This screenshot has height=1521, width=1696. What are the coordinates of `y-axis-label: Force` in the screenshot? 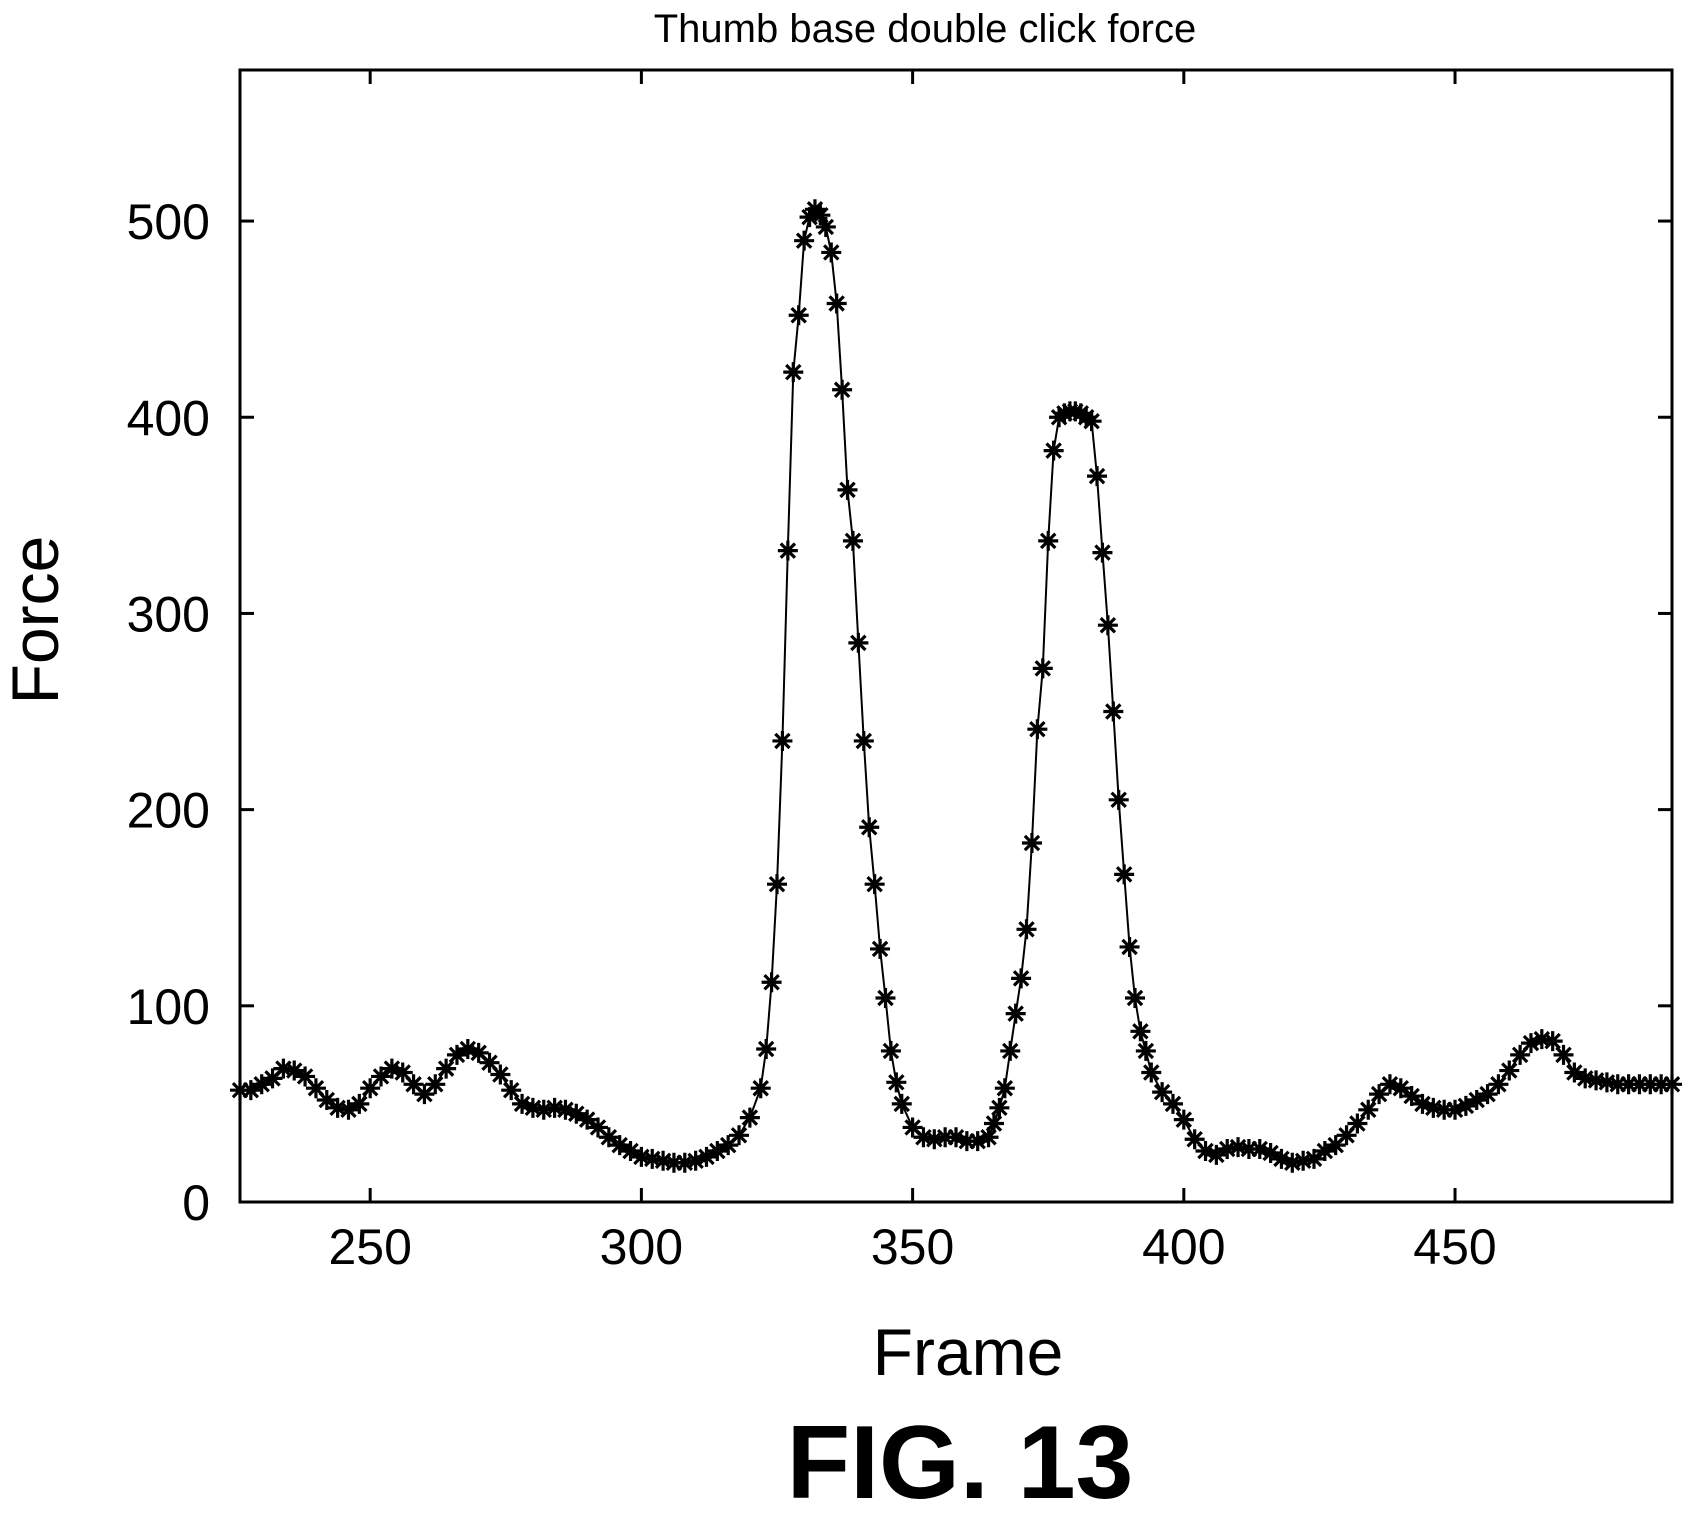 It's located at (36, 620).